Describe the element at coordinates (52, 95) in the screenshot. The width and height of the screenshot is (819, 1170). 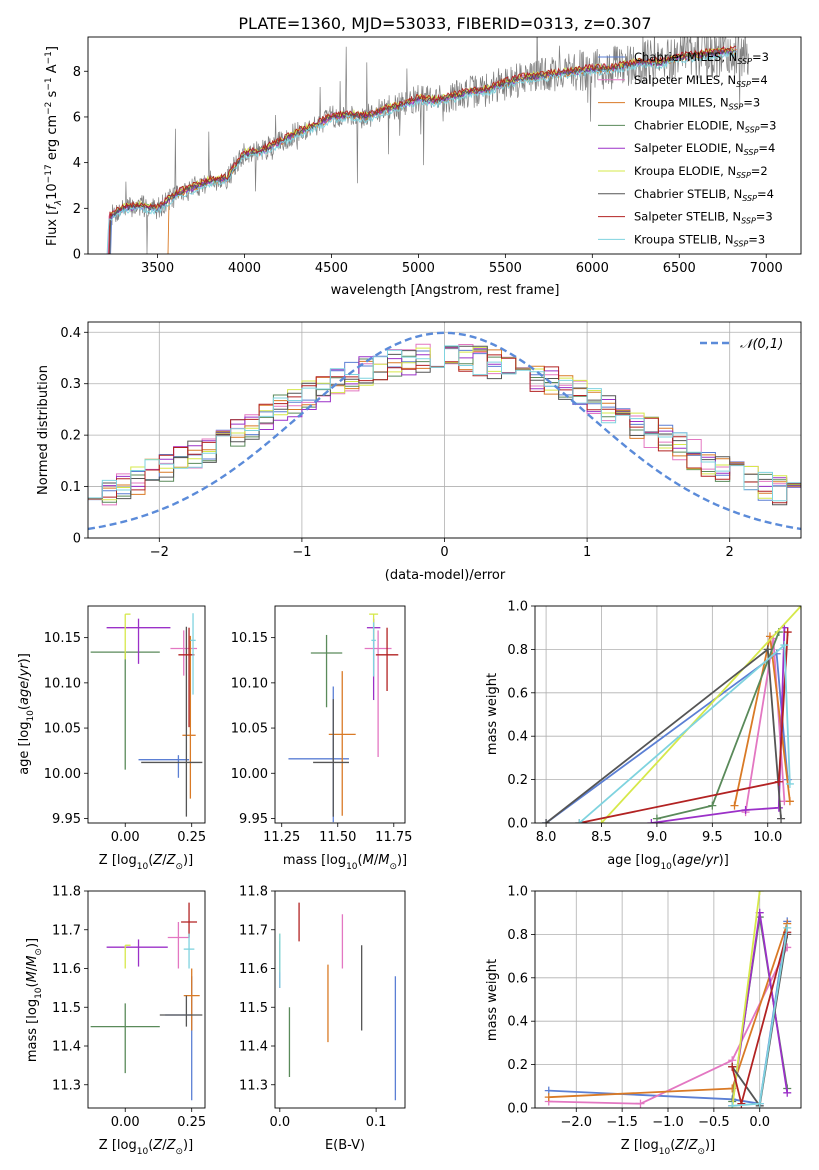
I see `label-part: s` at that location.